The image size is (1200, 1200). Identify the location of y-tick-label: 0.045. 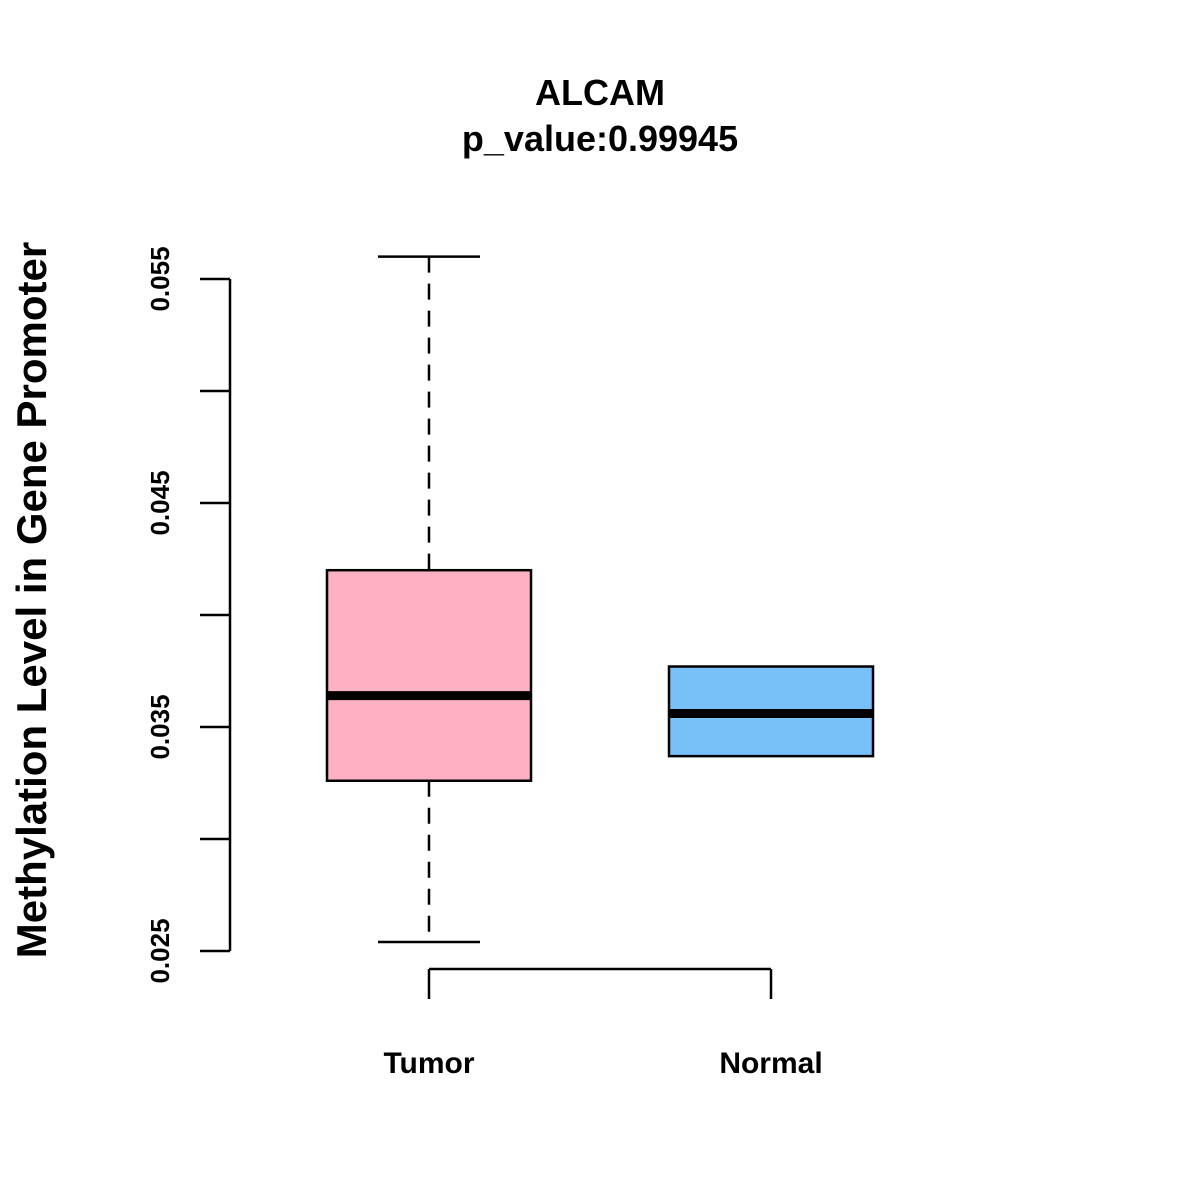
(160, 502).